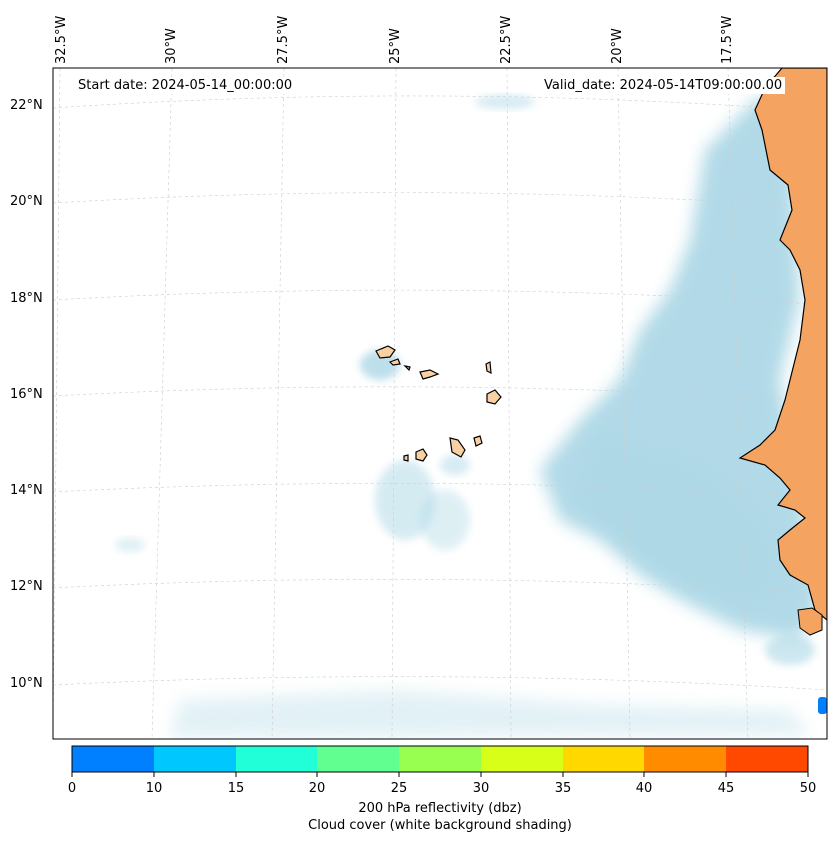  Describe the element at coordinates (171, 46) in the screenshot. I see `longitude-label: 30°W` at that location.